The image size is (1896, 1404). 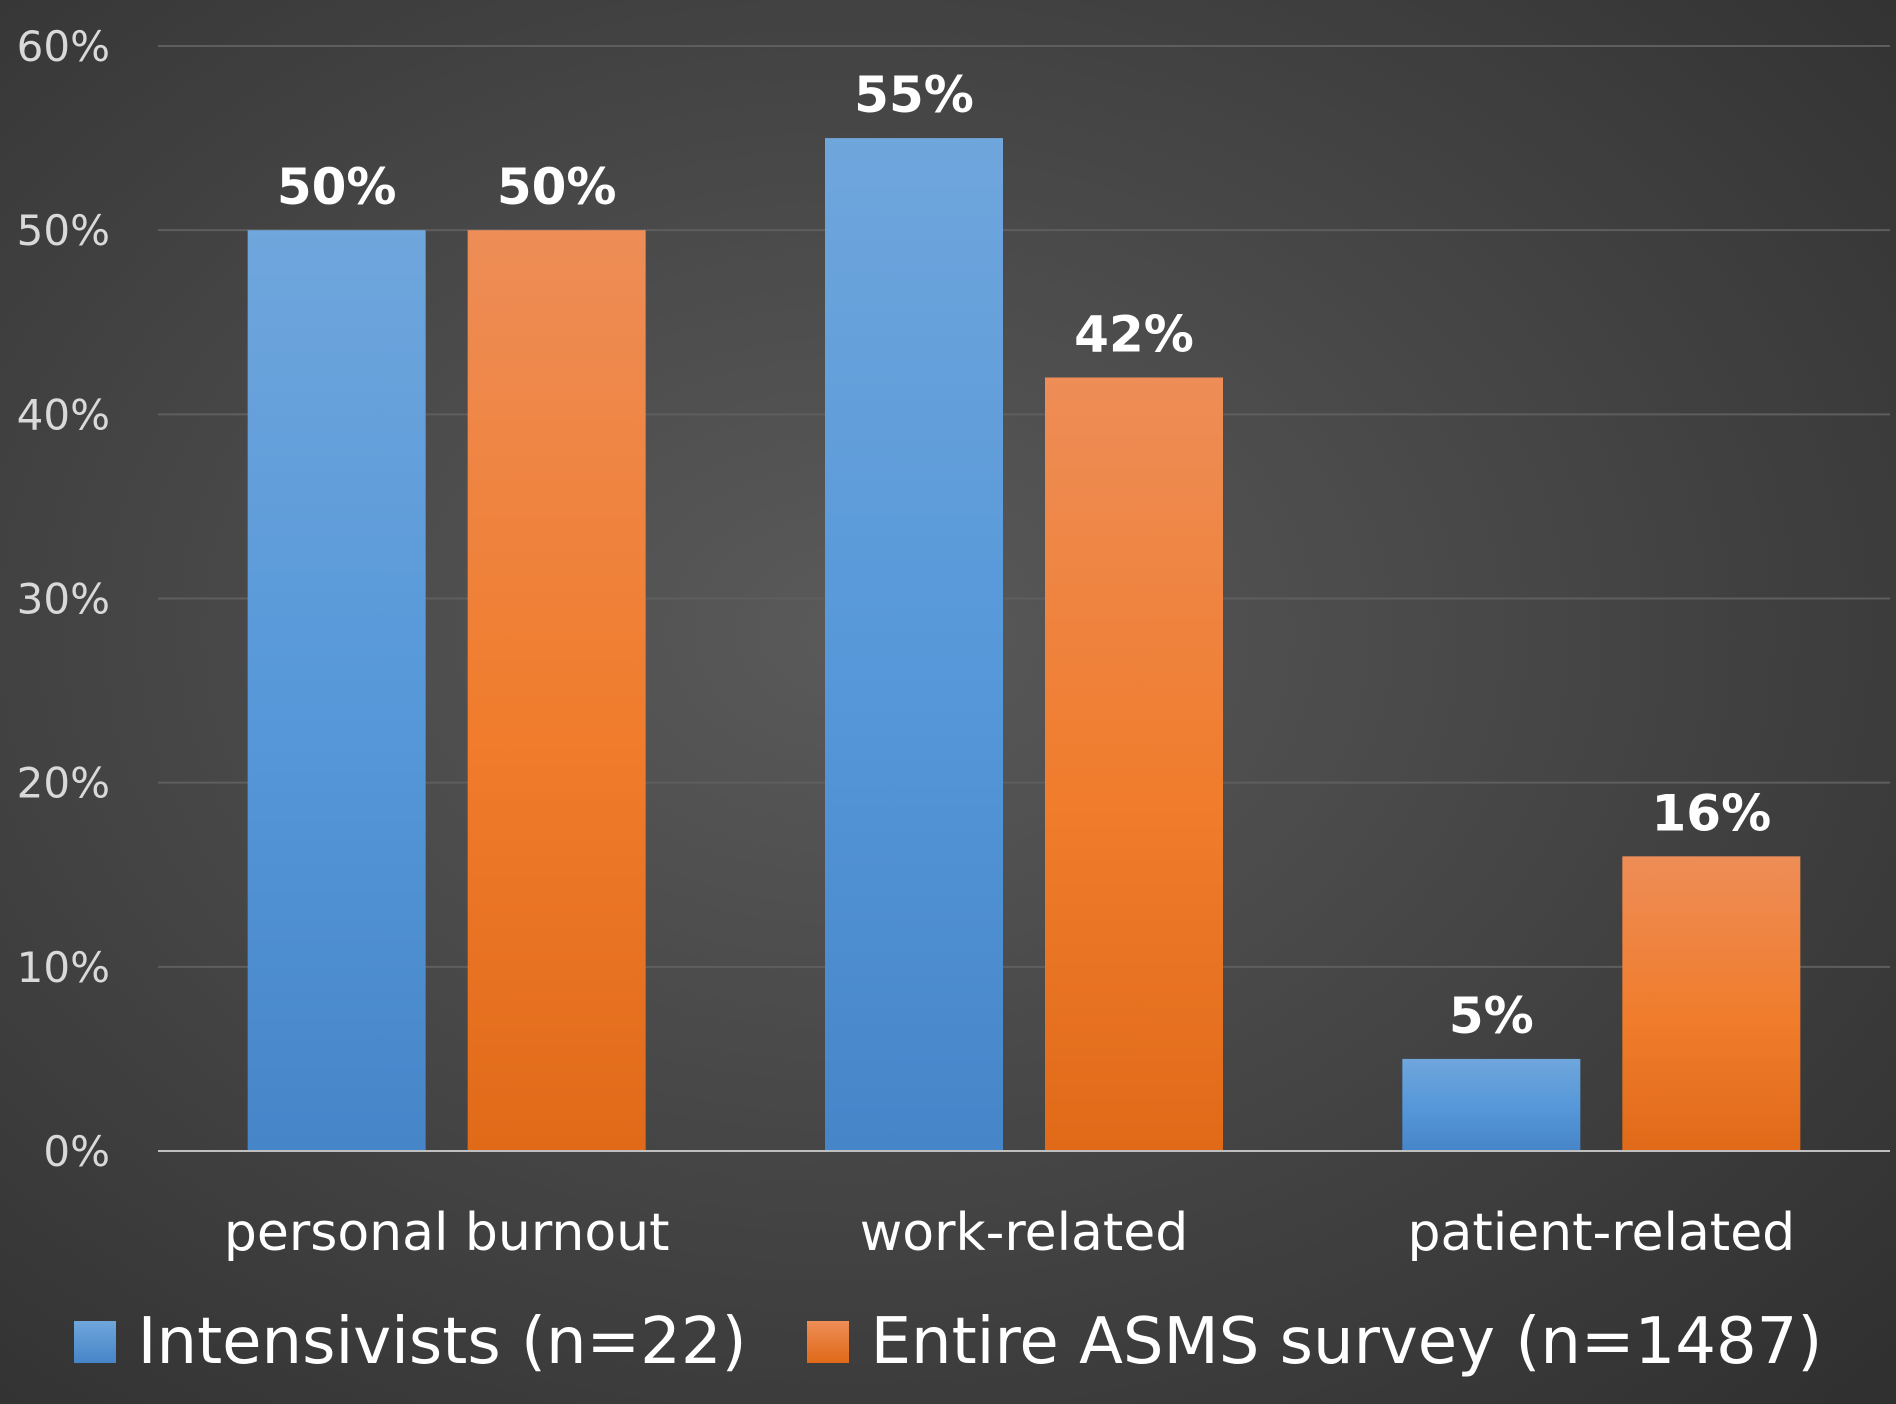 I want to click on y-tick-label-30: 30%, so click(x=63, y=599).